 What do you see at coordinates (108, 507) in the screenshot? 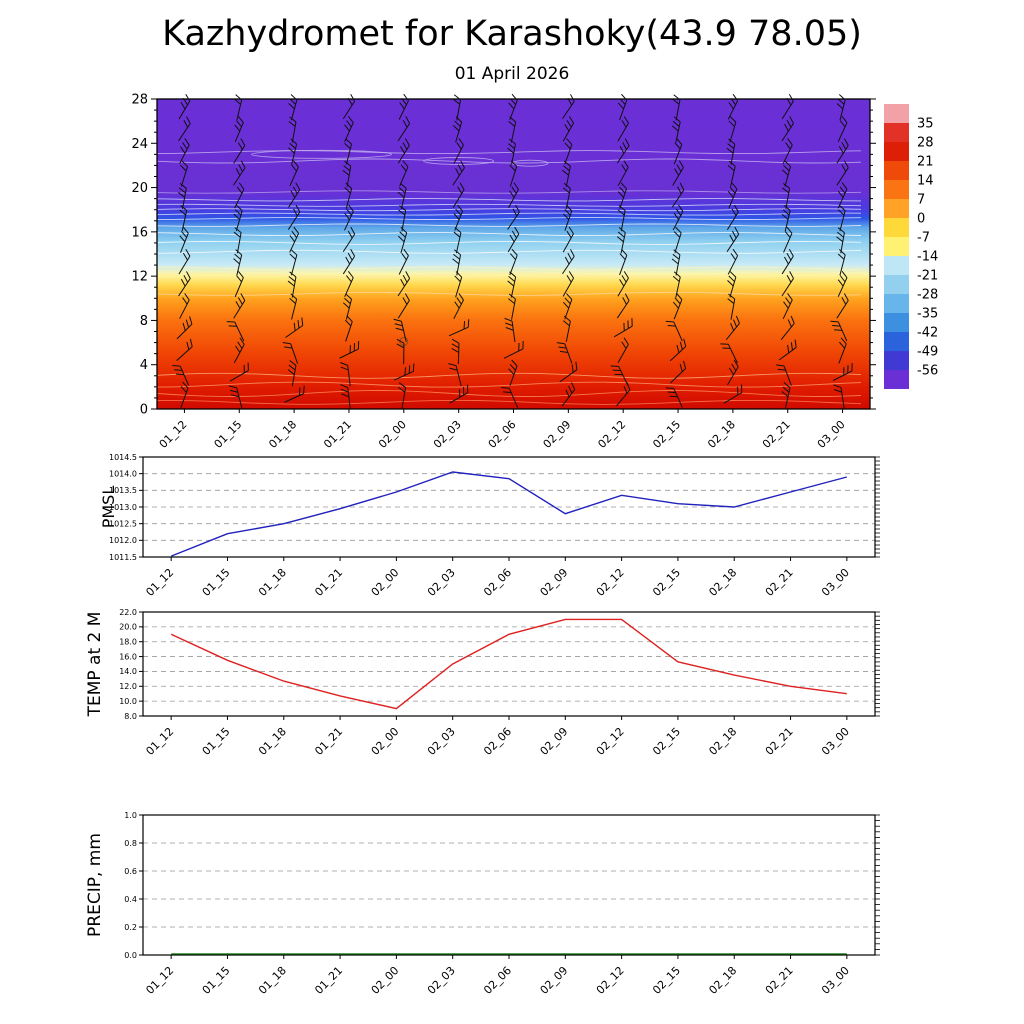
I see `pmsl-axis-title: PMSL` at bounding box center [108, 507].